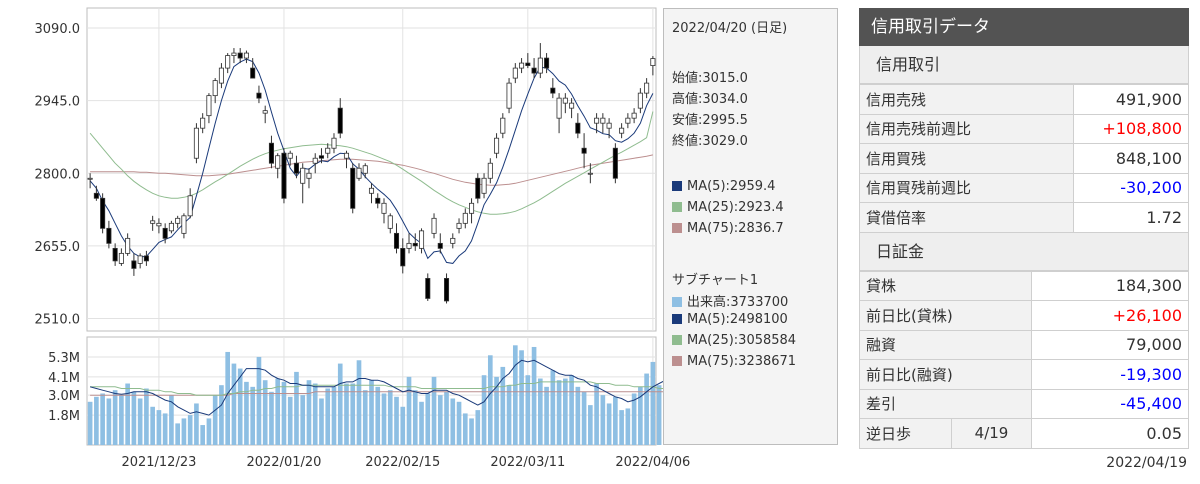 Image resolution: width=1200 pixels, height=484 pixels. I want to click on row-value: 184,300, so click(1110, 285).